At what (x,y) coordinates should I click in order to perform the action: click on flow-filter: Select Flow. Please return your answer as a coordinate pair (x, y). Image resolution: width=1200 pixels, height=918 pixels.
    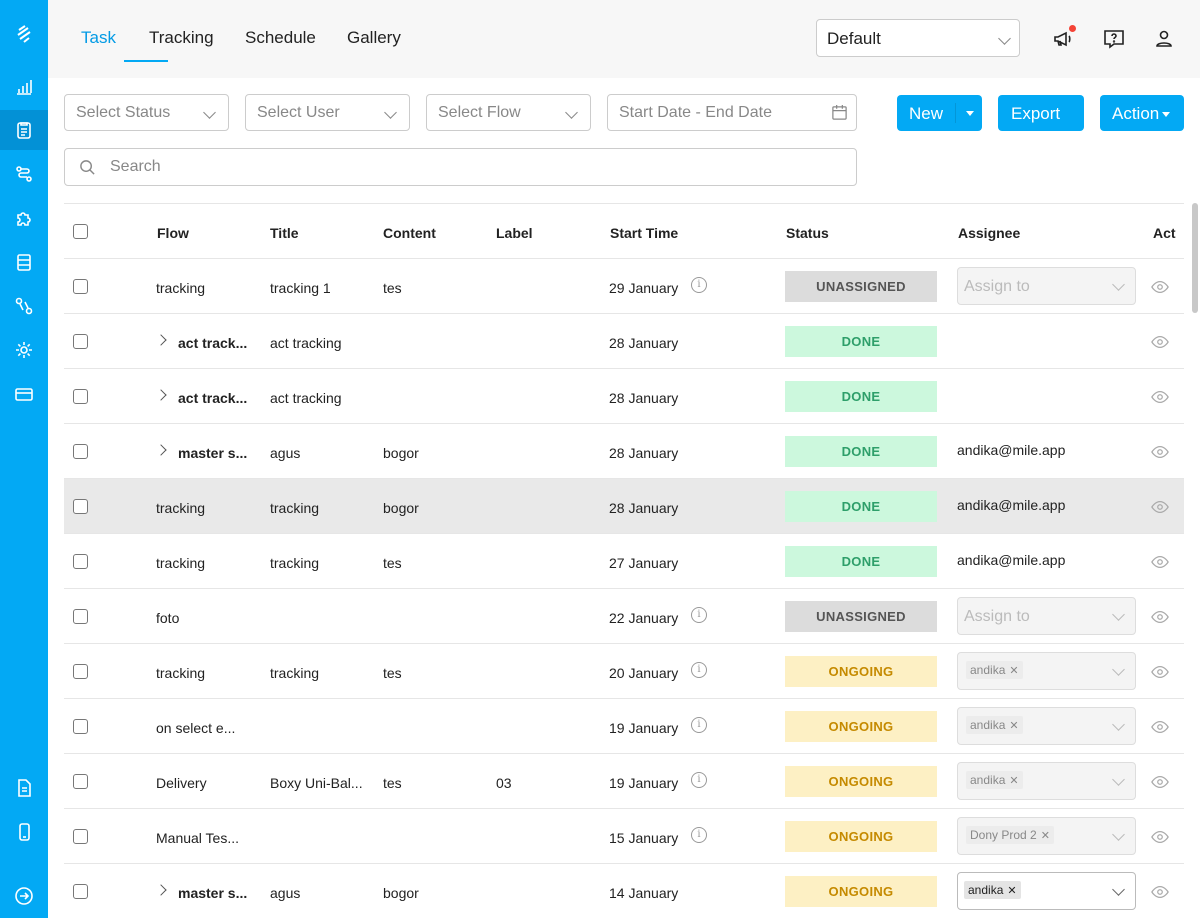
    Looking at the image, I should click on (508, 112).